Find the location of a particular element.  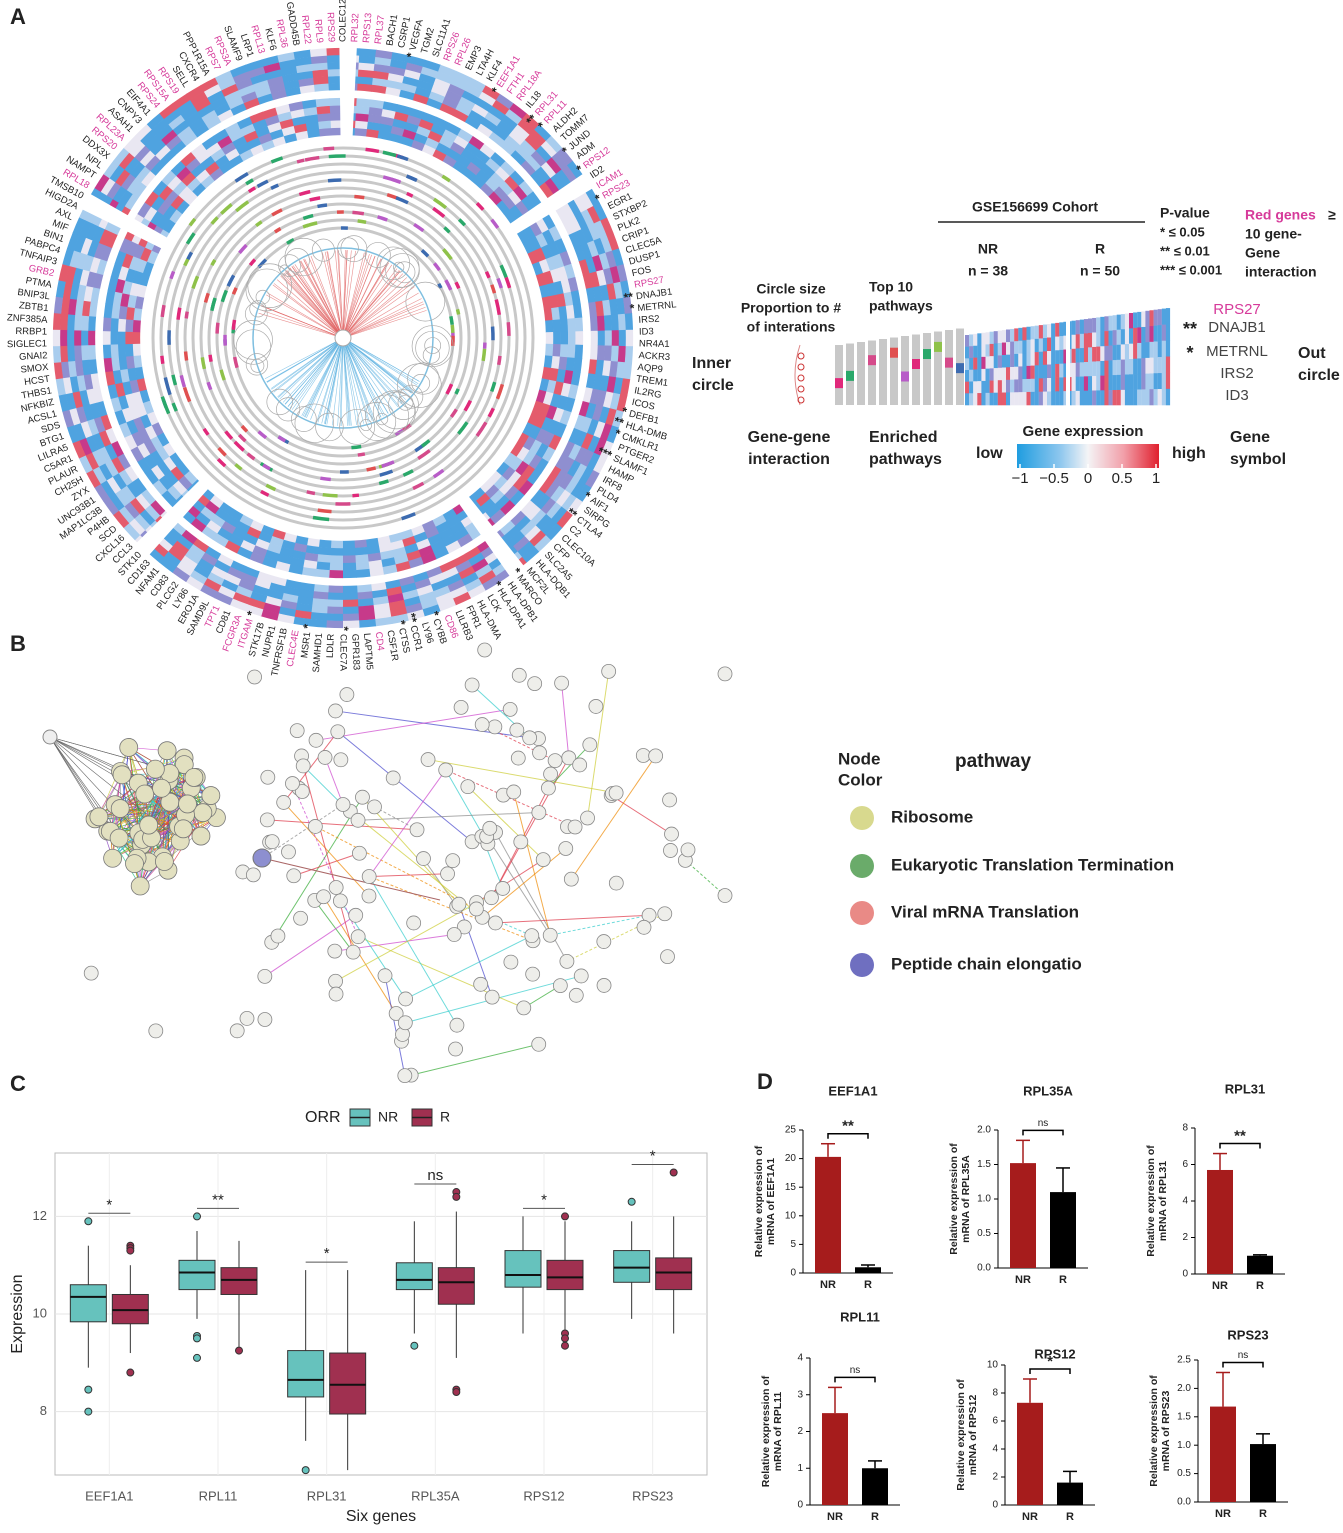

gene-label: RPL32 is located at coordinates (355, 27).